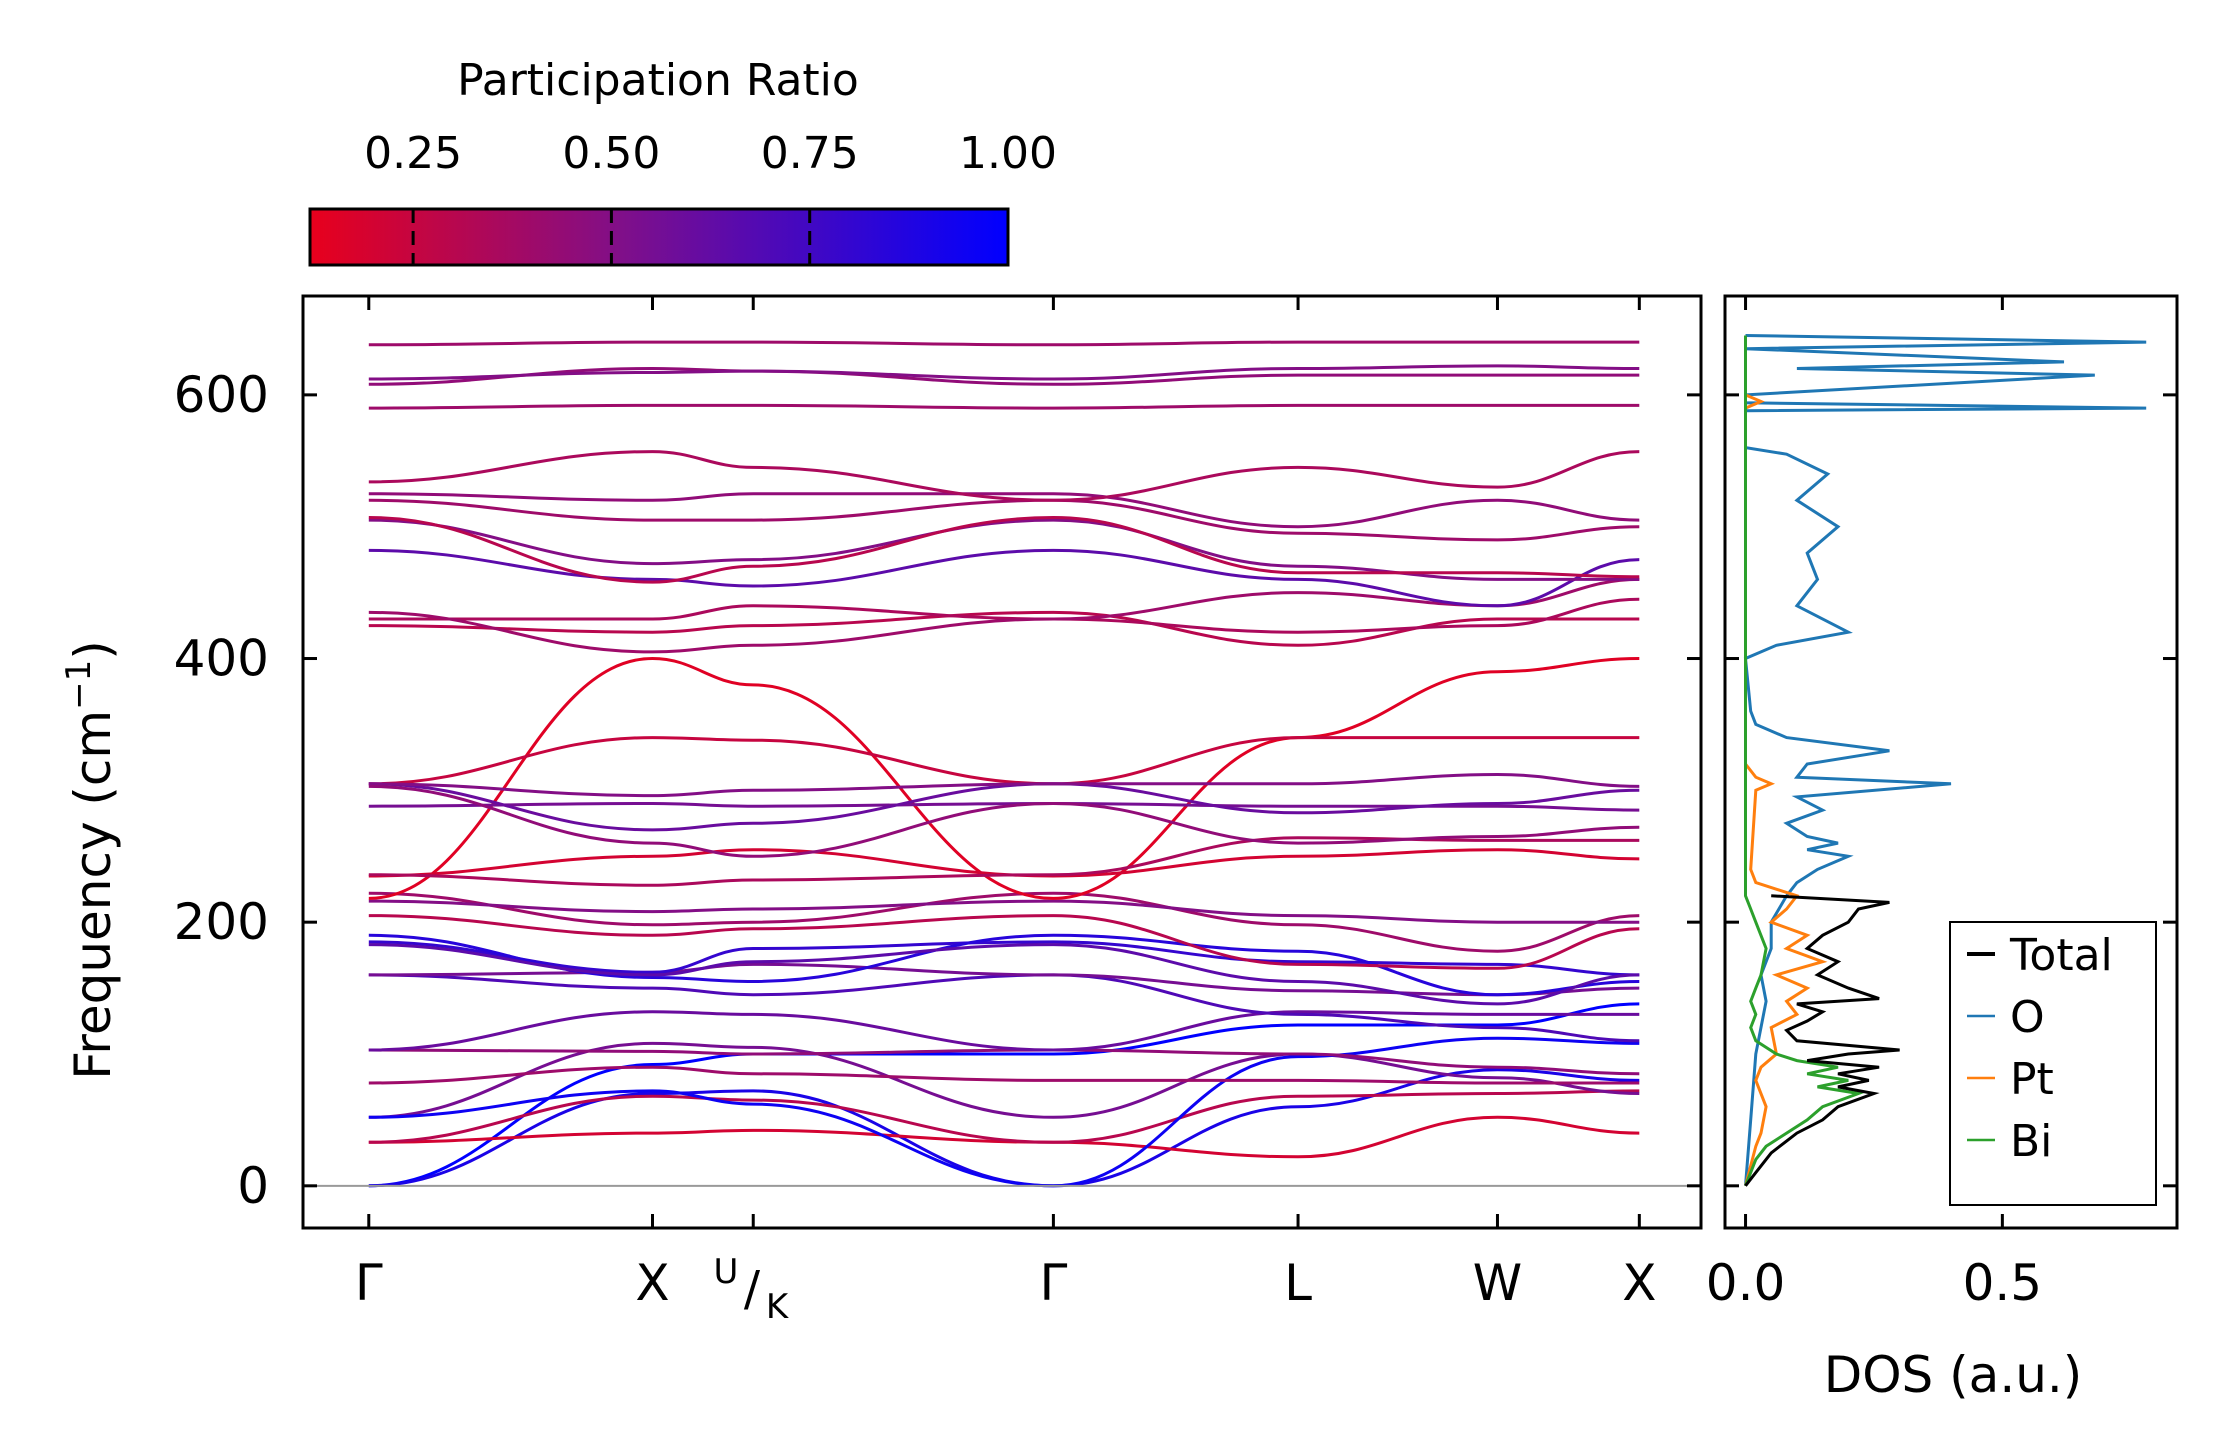 This screenshot has width=2222, height=1455. I want to click on y-axis-label-exponent: −1, so click(79, 685).